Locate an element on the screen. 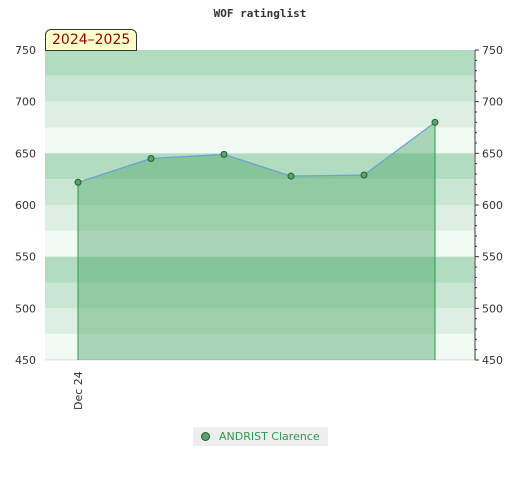  y-tick-label-right: 450 is located at coordinates (492, 360).